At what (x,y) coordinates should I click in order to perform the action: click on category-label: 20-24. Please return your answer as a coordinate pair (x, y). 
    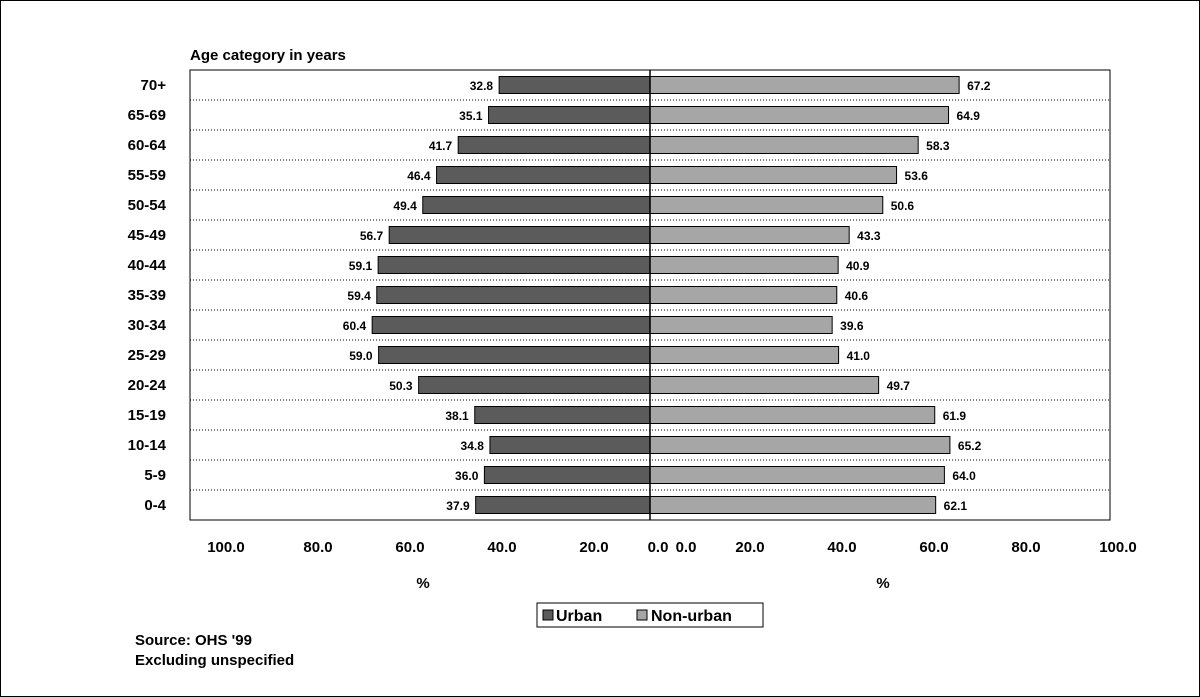
    Looking at the image, I should click on (147, 385).